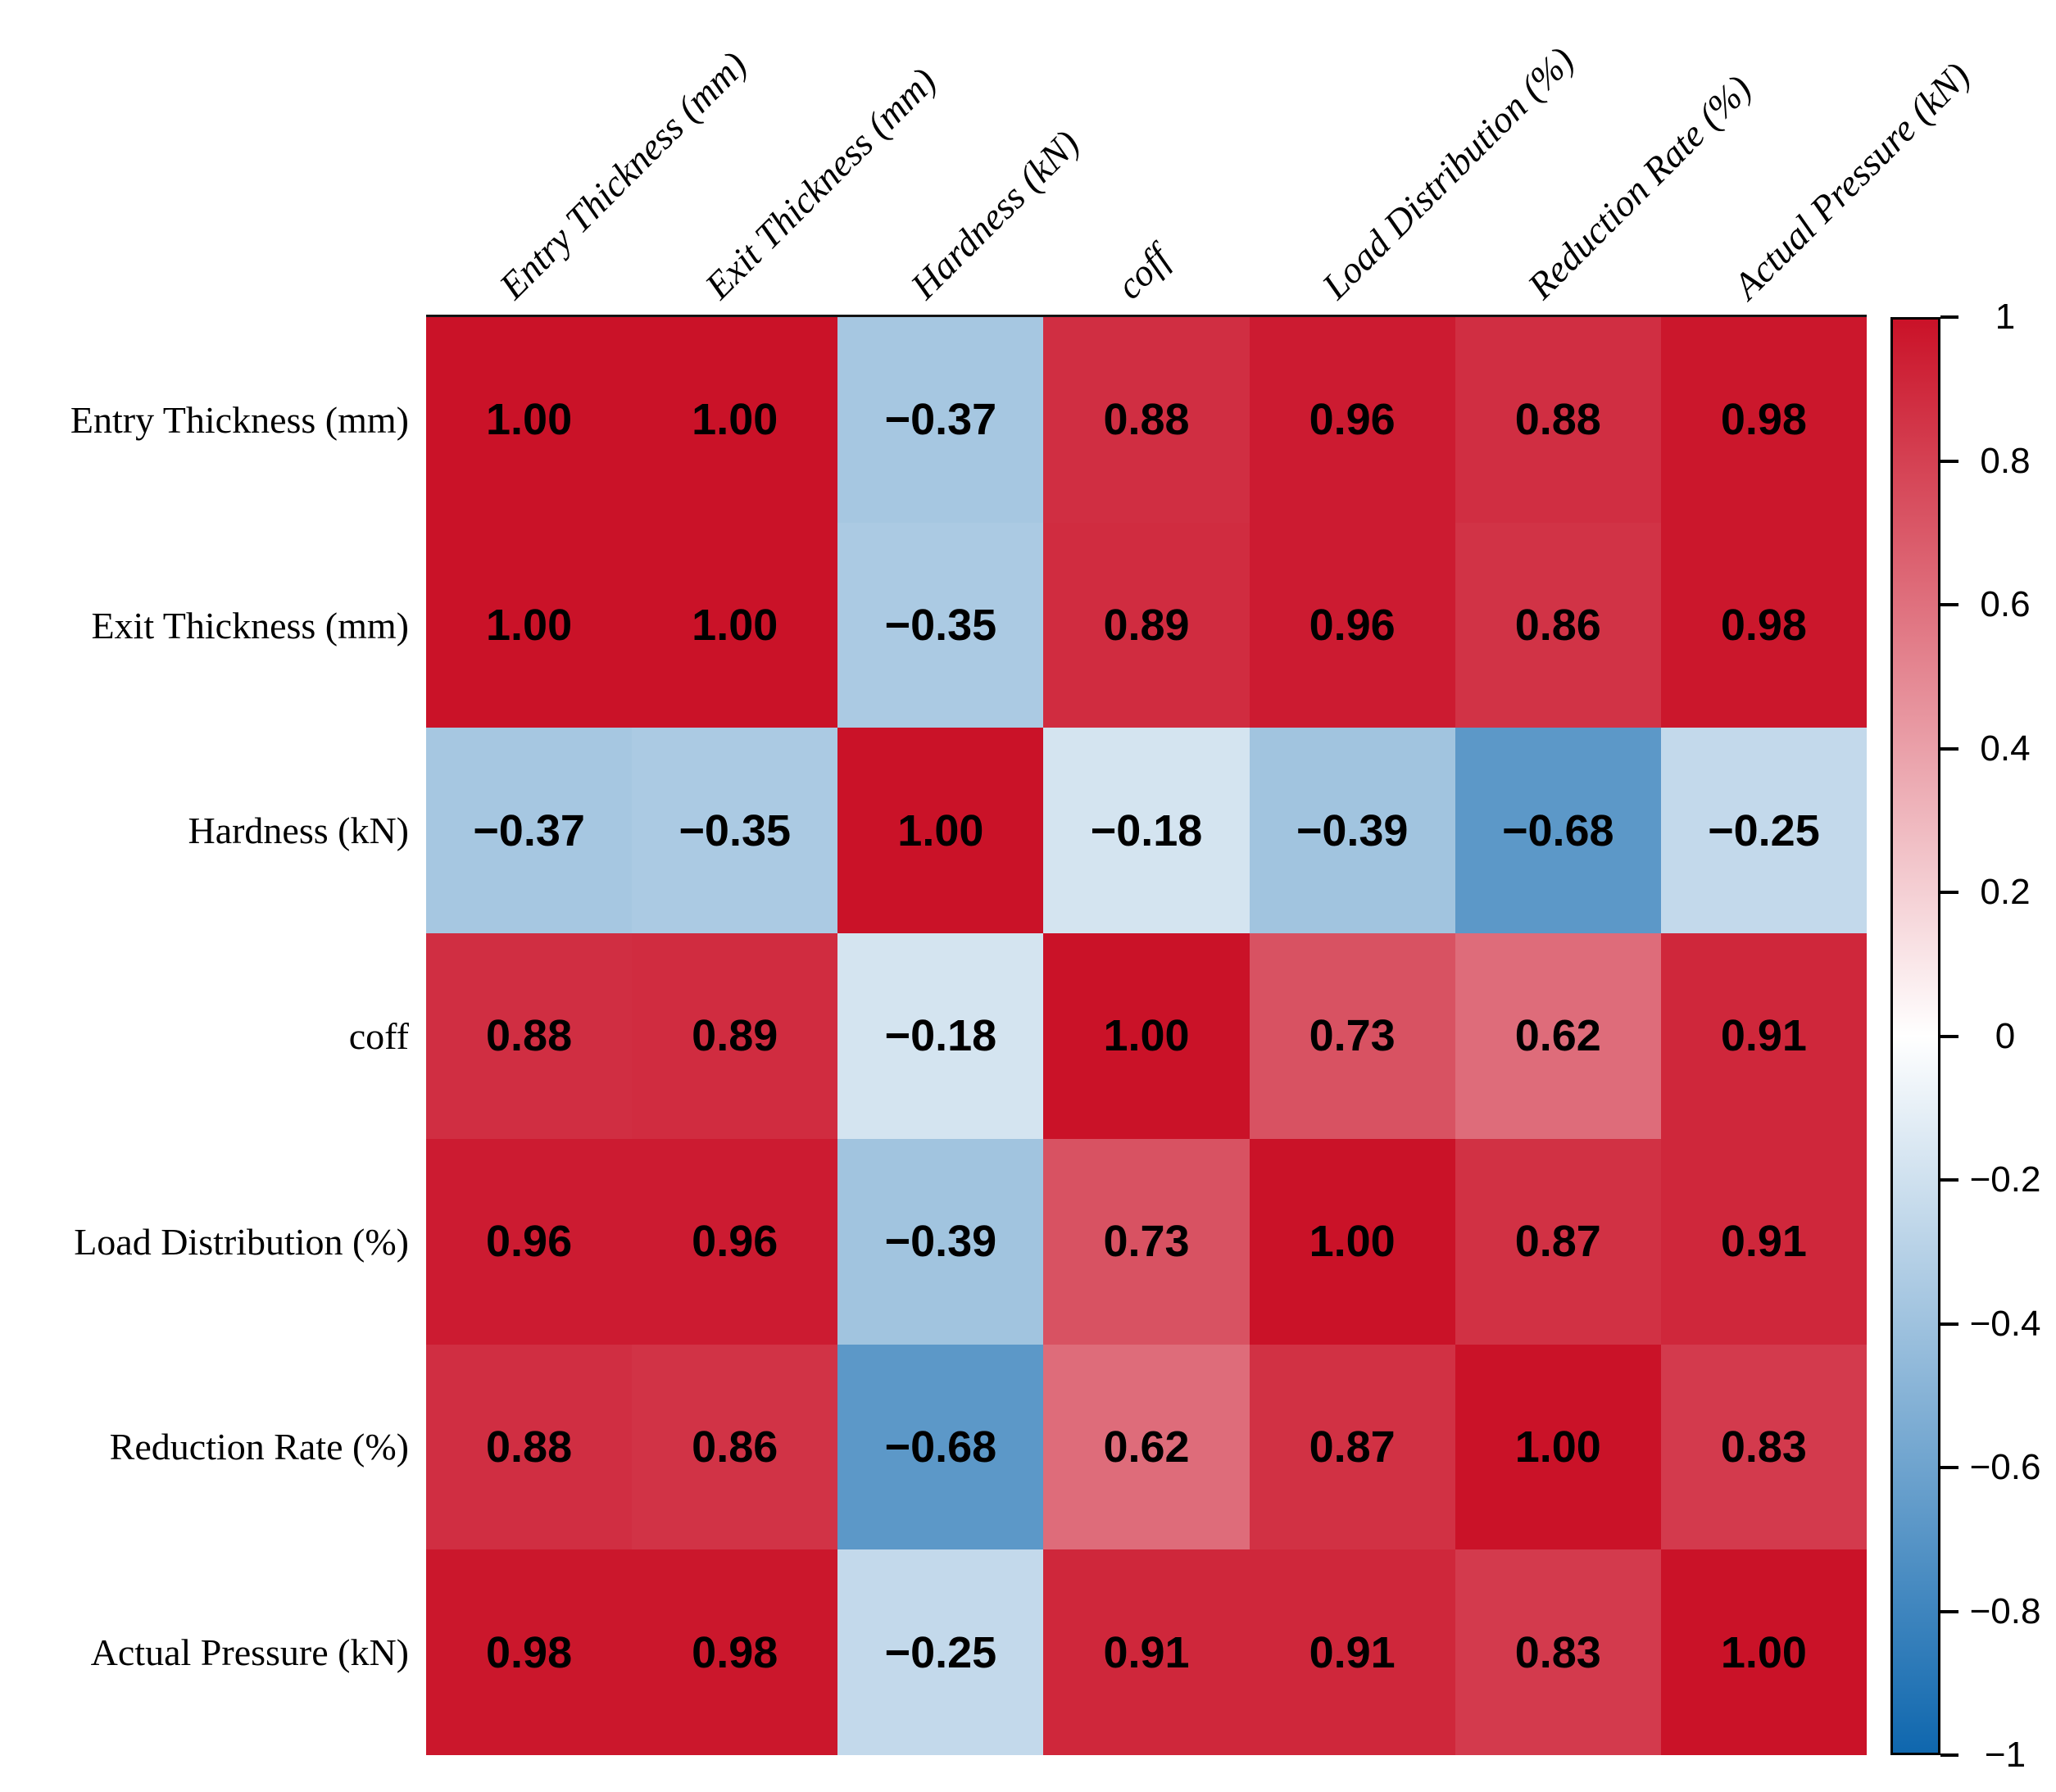 This screenshot has height=1792, width=2056. What do you see at coordinates (1146, 316) in the screenshot?
I see `matrix-top-spine` at bounding box center [1146, 316].